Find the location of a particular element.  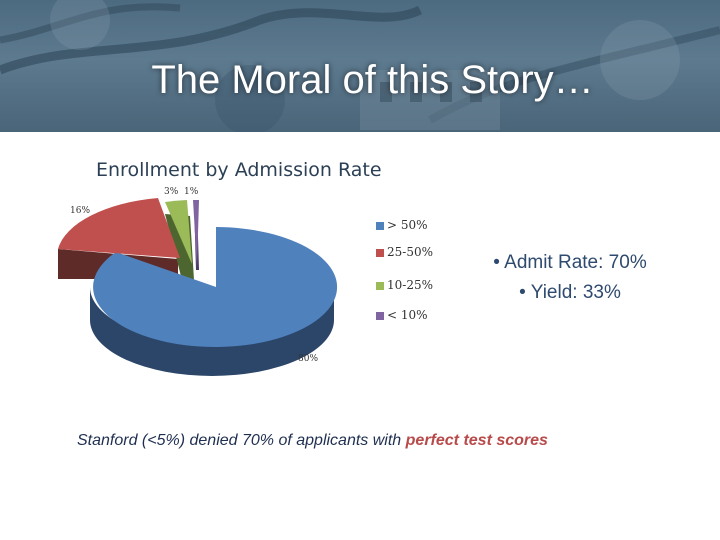

legend-item-25-50: 25-50% is located at coordinates (404, 252).